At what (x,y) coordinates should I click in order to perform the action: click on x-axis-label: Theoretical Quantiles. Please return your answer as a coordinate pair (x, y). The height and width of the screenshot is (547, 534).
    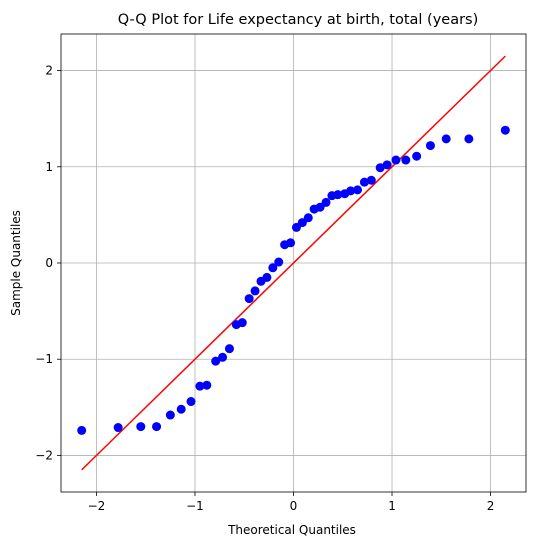
    Looking at the image, I should click on (291, 530).